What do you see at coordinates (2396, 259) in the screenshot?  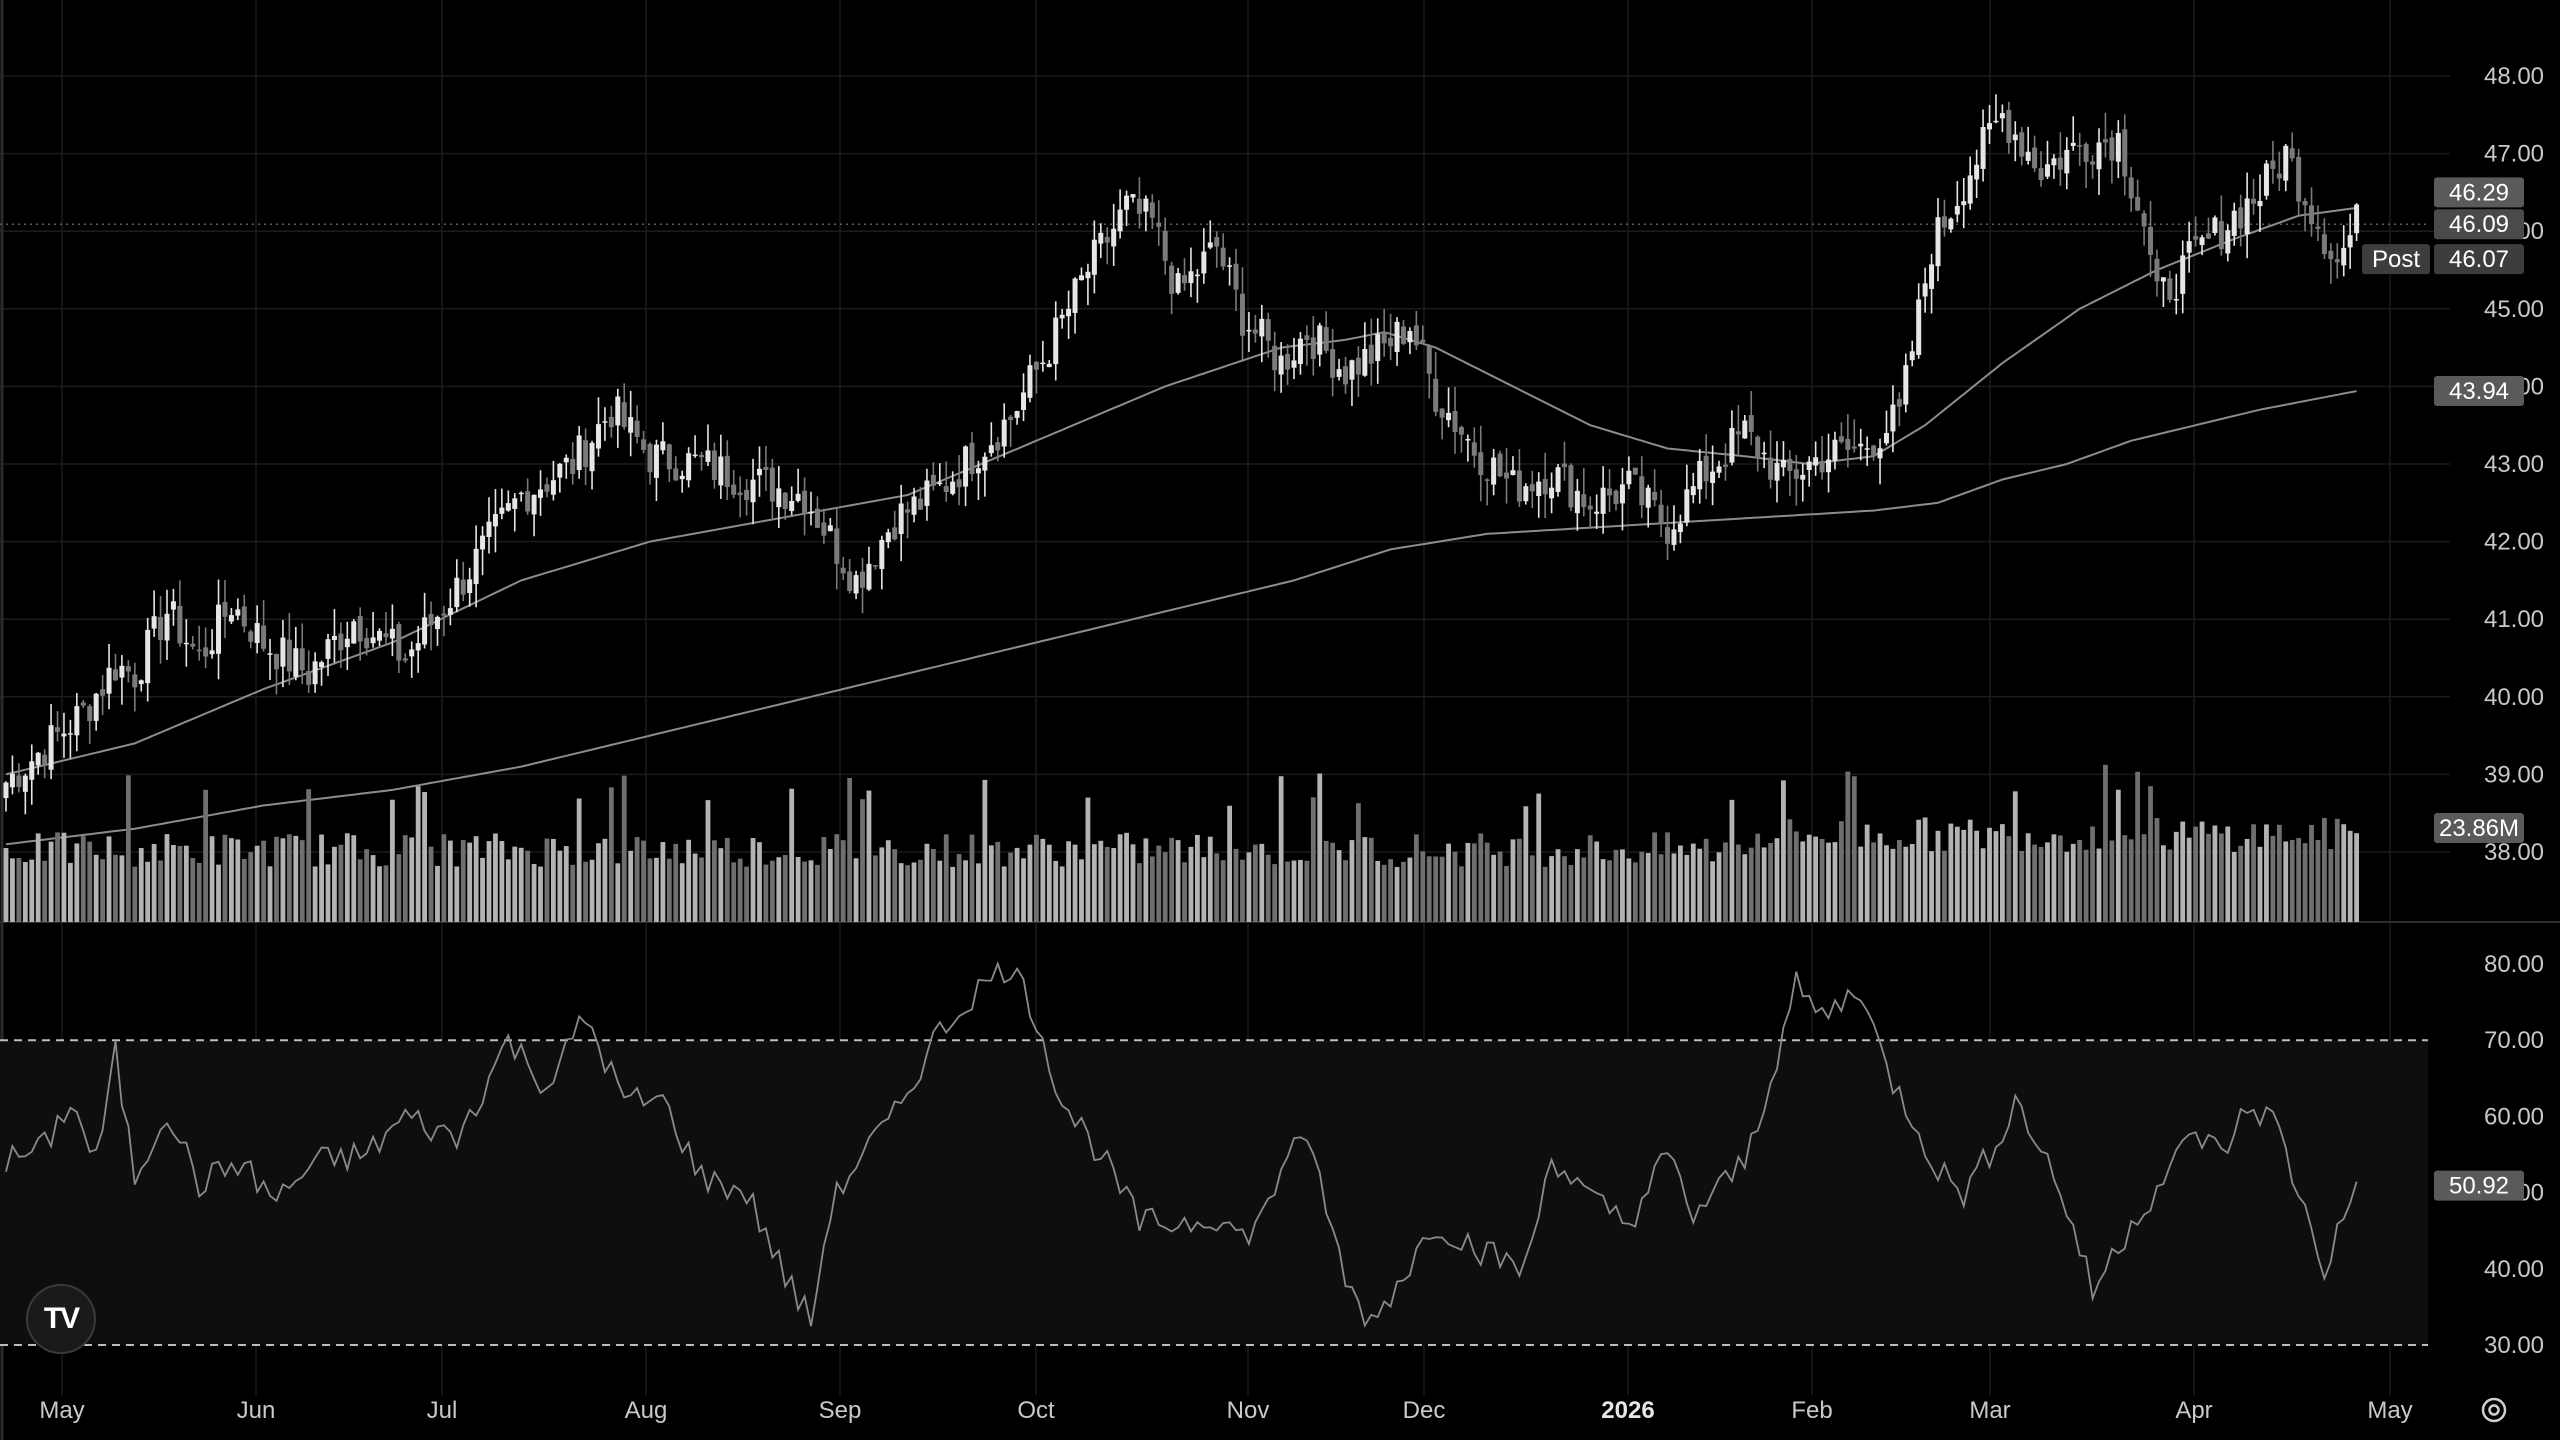 I see `post-label: Post` at bounding box center [2396, 259].